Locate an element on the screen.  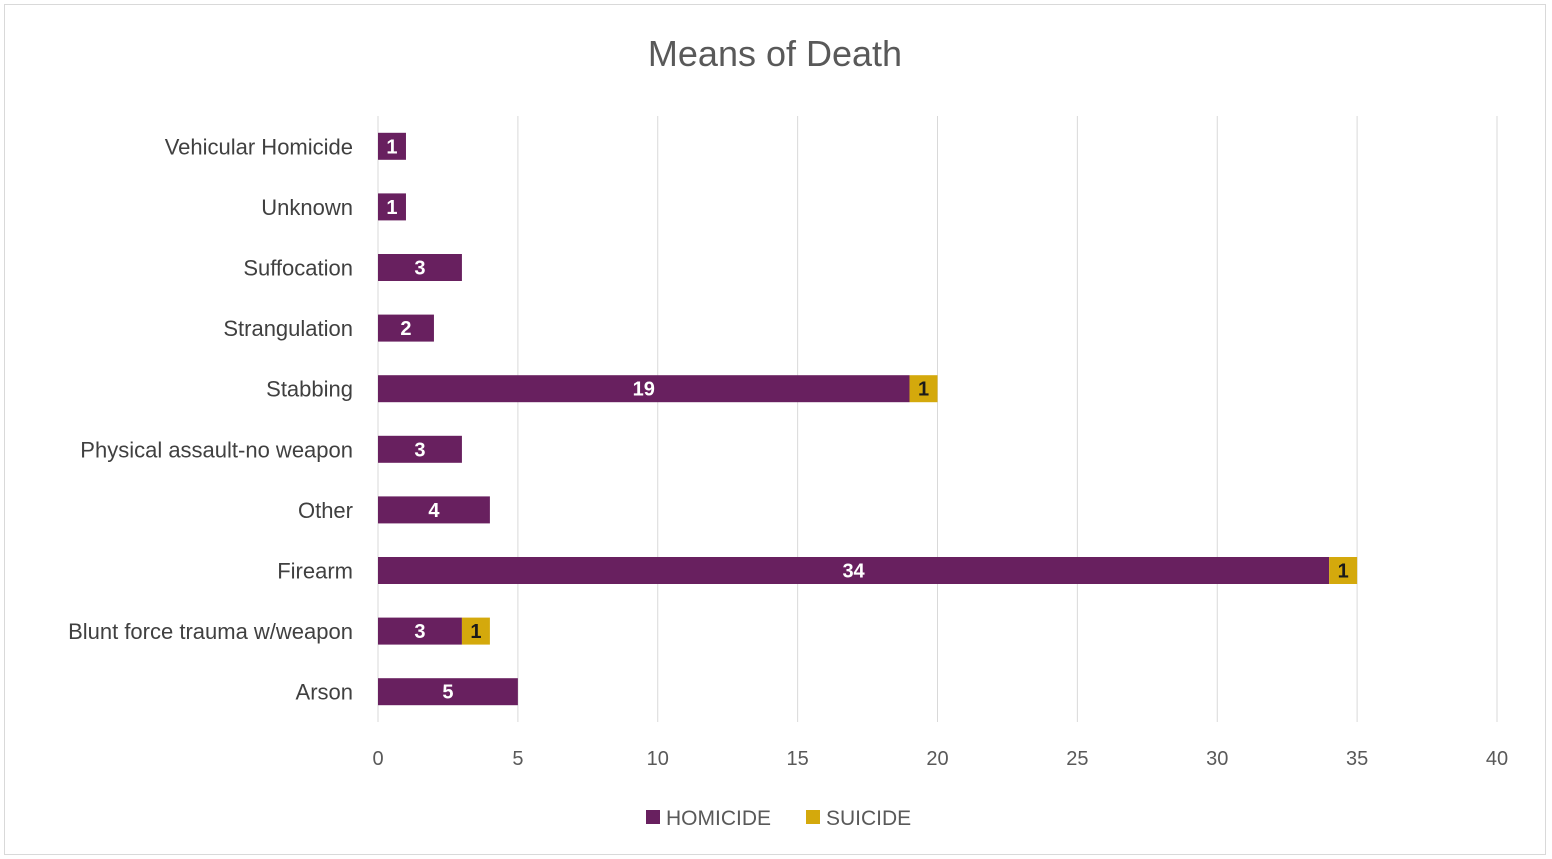
category-label: Strangulation is located at coordinates (288, 328).